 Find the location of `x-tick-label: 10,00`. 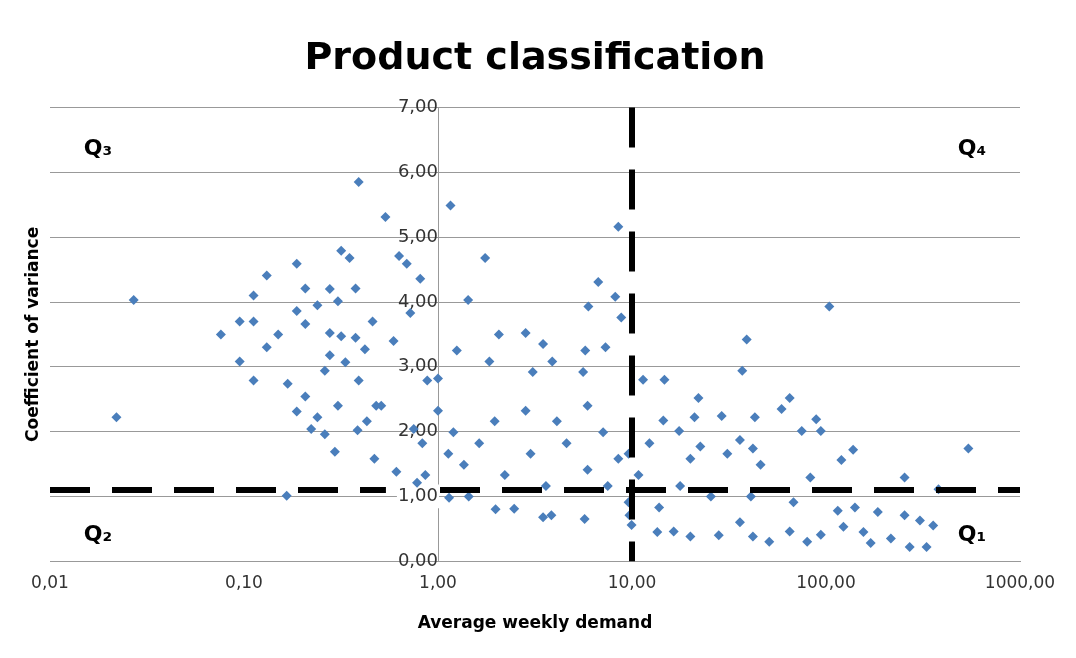

x-tick-label: 10,00 is located at coordinates (632, 581).